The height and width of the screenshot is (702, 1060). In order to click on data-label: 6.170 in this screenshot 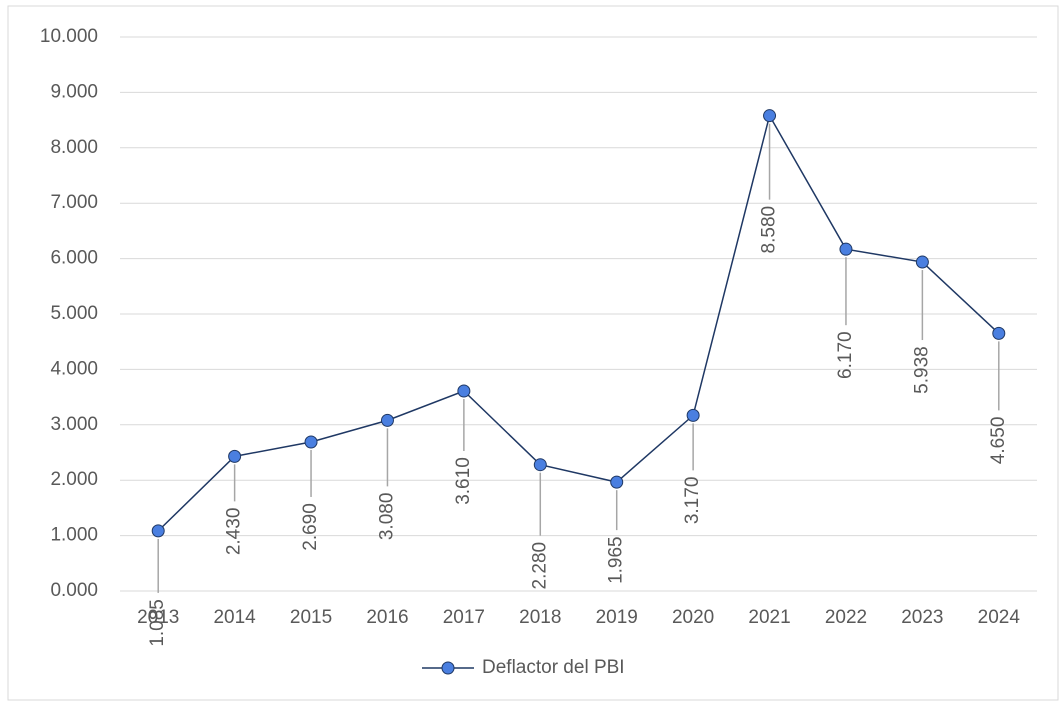, I will do `click(845, 355)`.